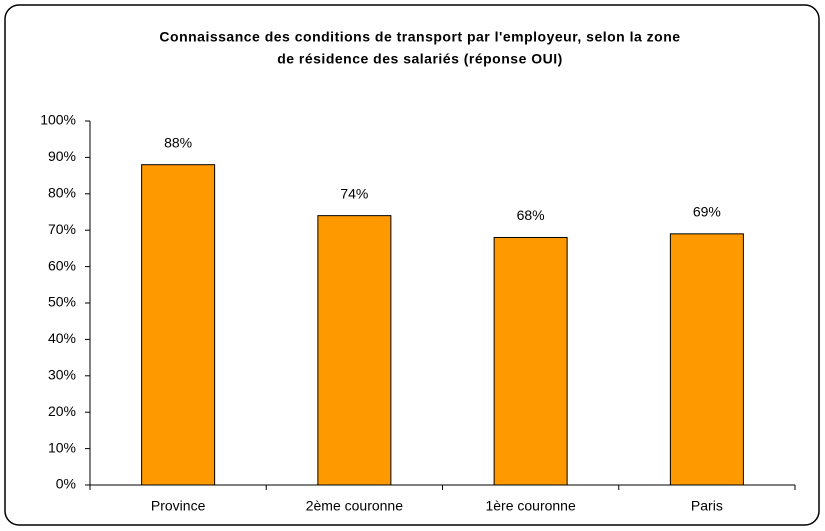  What do you see at coordinates (178, 142) in the screenshot?
I see `data-label: 88%` at bounding box center [178, 142].